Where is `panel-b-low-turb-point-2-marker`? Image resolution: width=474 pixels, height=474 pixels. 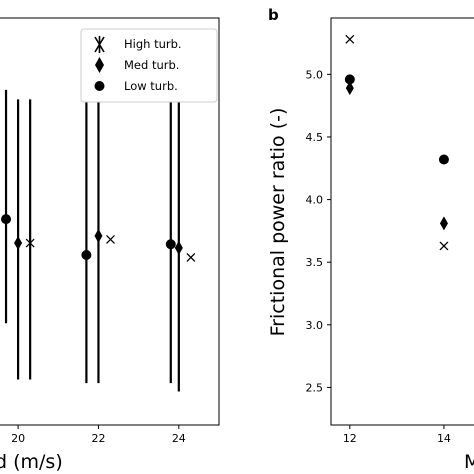 panel-b-low-turb-point-2-marker is located at coordinates (443, 159).